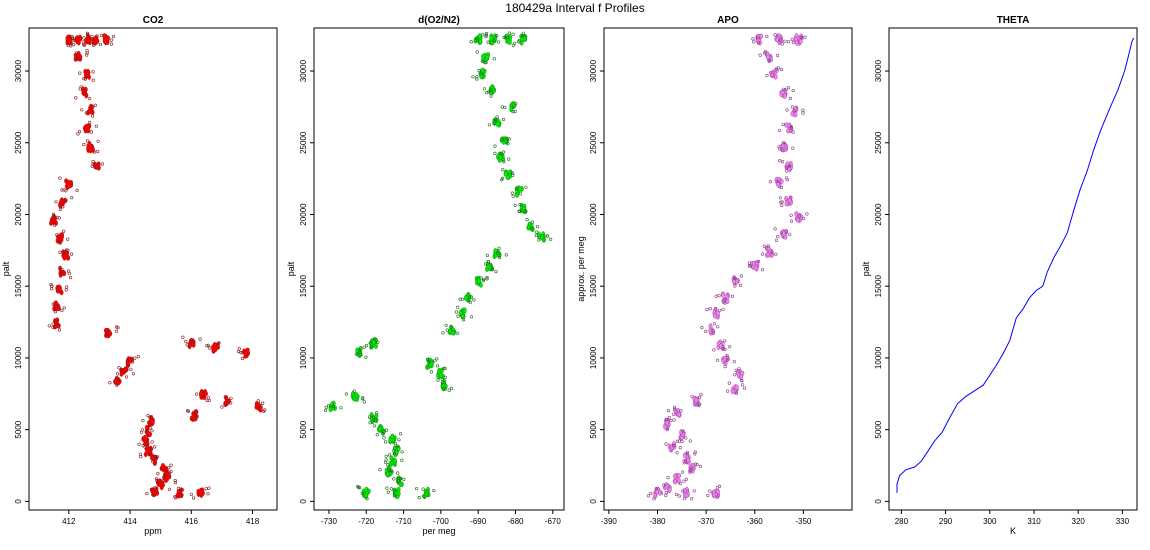 The image size is (1150, 550). What do you see at coordinates (553, 521) in the screenshot?
I see `x-tick-label: -670` at bounding box center [553, 521].